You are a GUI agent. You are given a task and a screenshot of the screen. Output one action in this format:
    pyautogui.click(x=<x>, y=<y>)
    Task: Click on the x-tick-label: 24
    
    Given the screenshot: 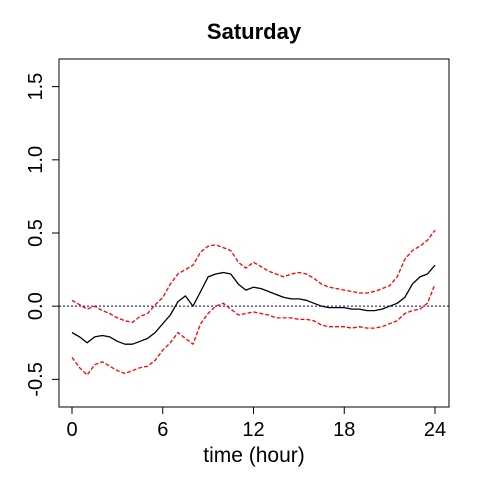 What is the action you would take?
    pyautogui.click(x=435, y=430)
    